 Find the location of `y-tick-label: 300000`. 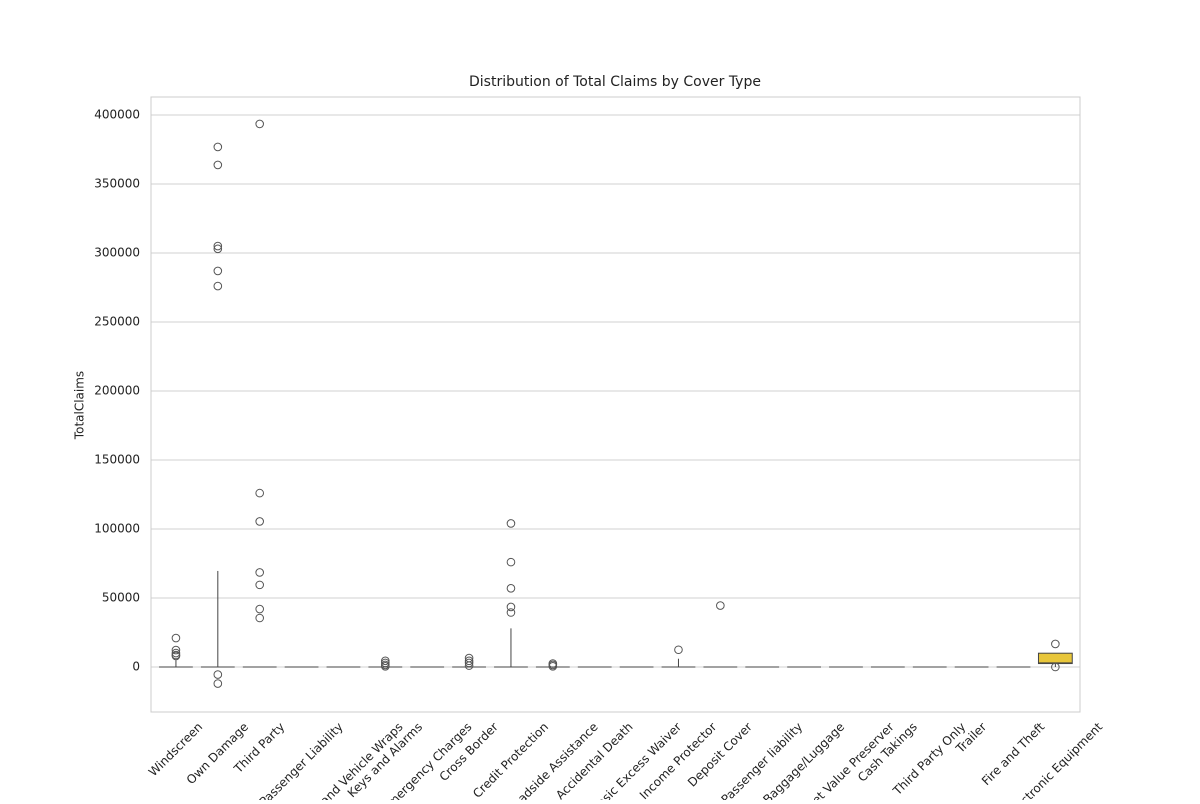

y-tick-label: 300000 is located at coordinates (117, 252).